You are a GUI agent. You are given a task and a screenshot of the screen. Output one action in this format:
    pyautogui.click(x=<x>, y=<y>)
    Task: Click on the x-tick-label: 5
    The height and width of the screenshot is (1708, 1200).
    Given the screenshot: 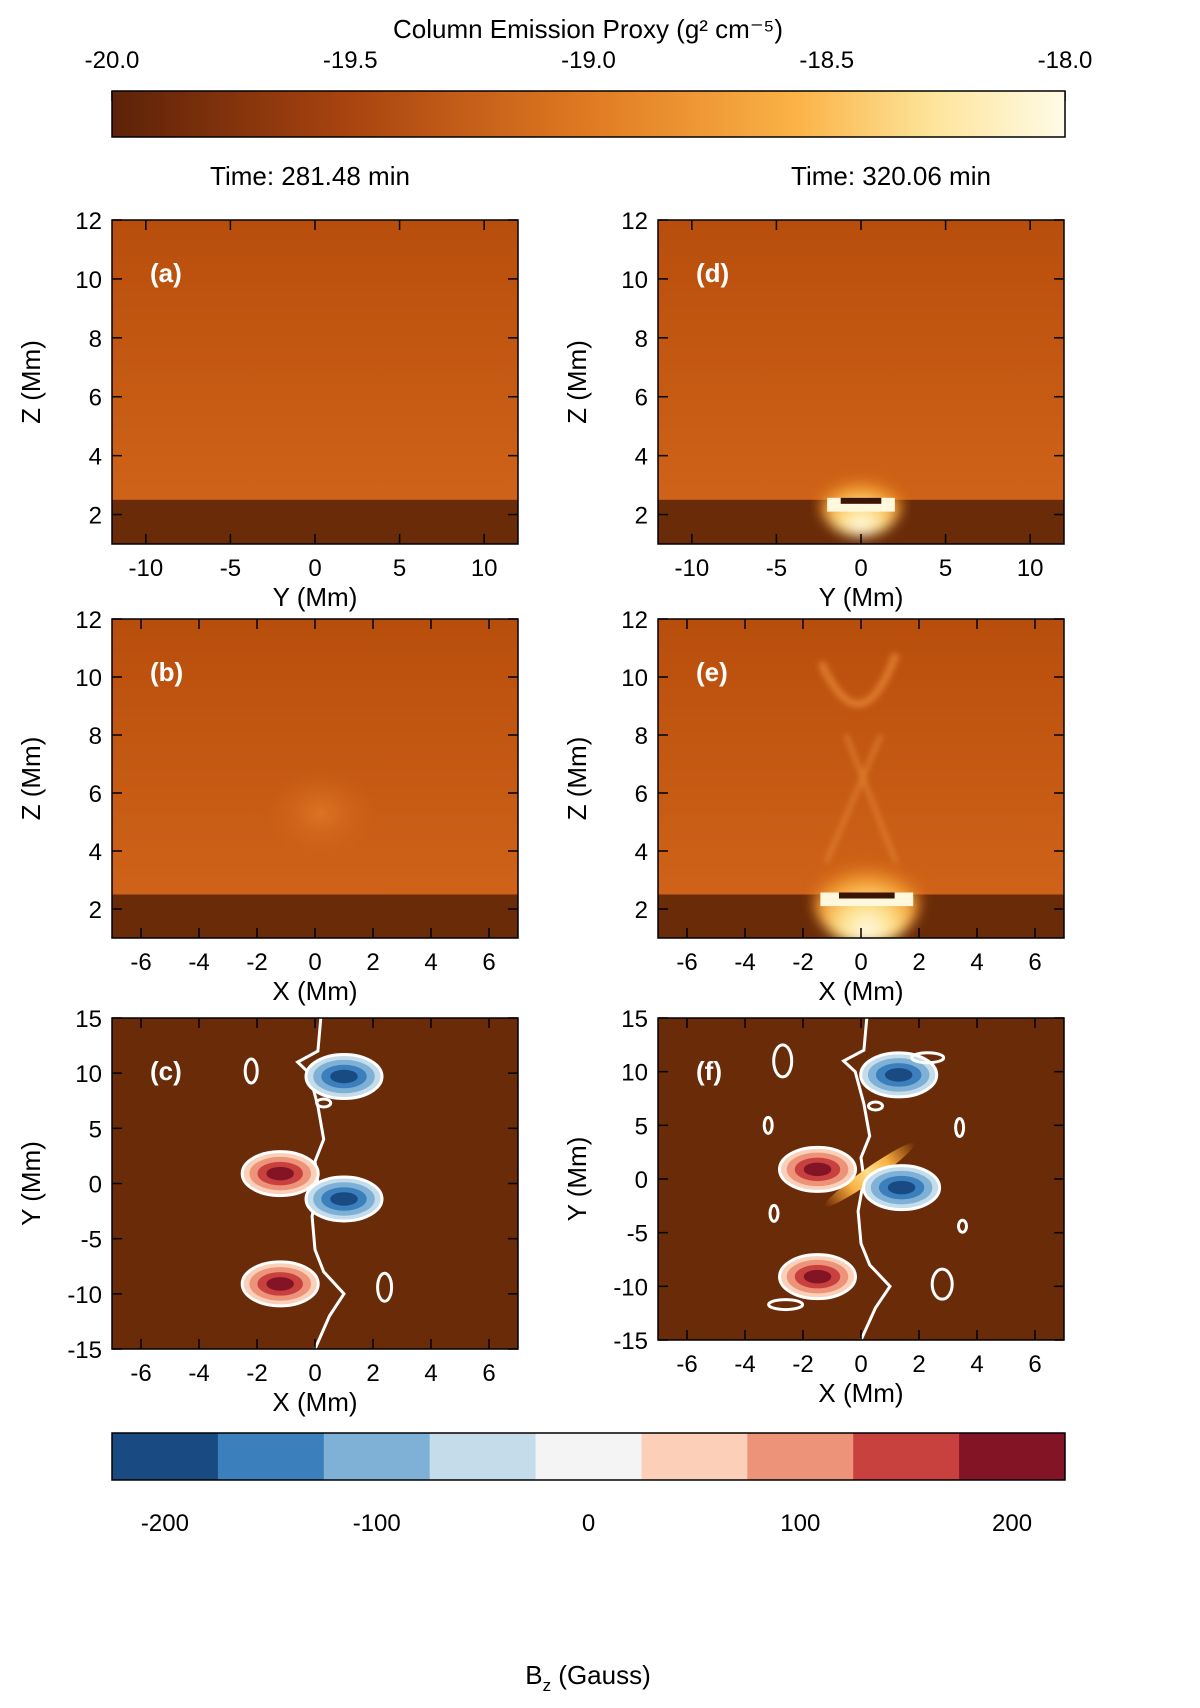 What is the action you would take?
    pyautogui.click(x=945, y=568)
    